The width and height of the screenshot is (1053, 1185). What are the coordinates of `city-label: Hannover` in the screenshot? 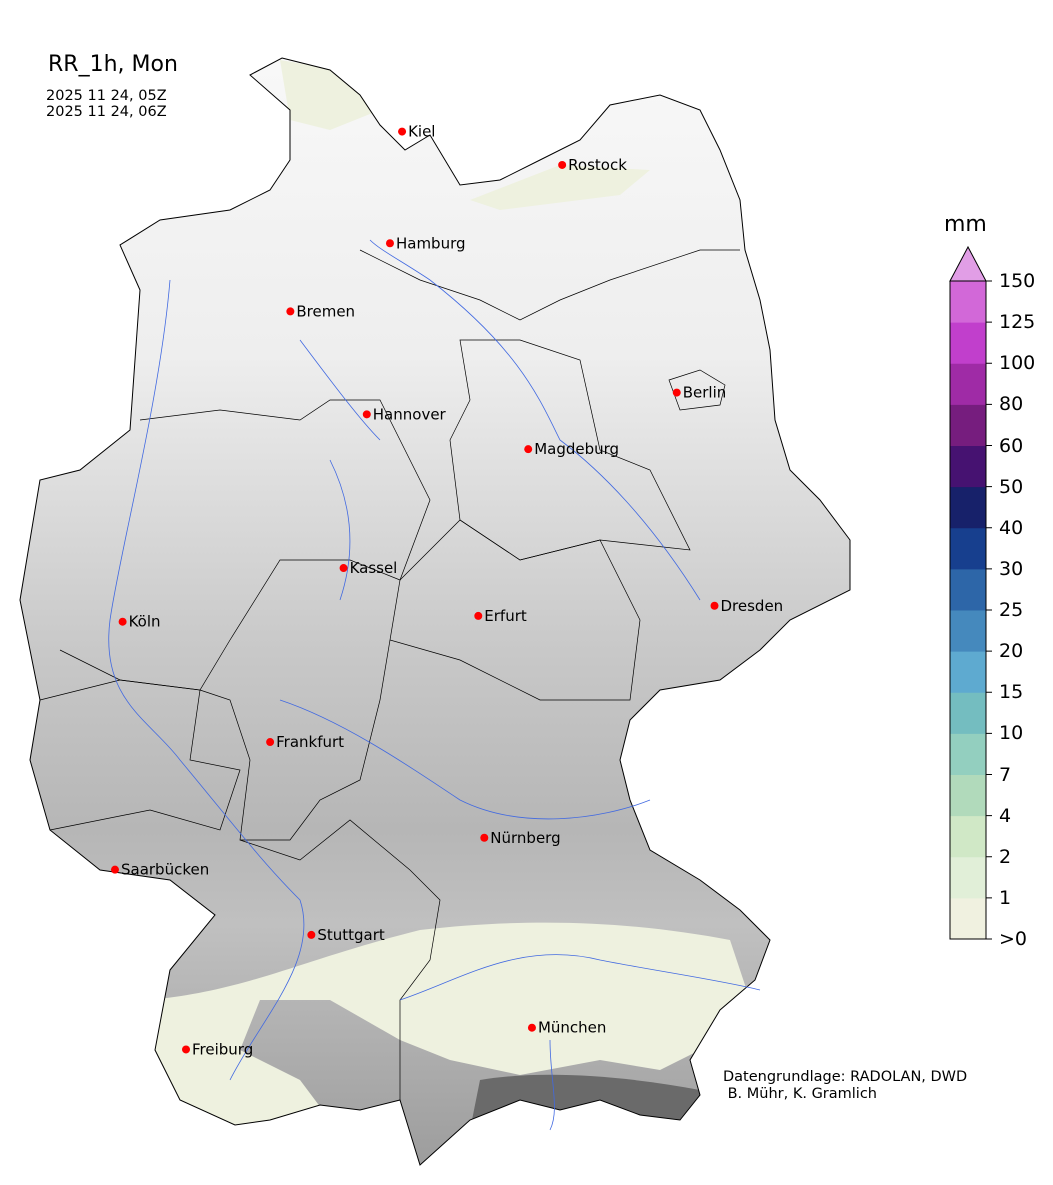 It's located at (410, 414).